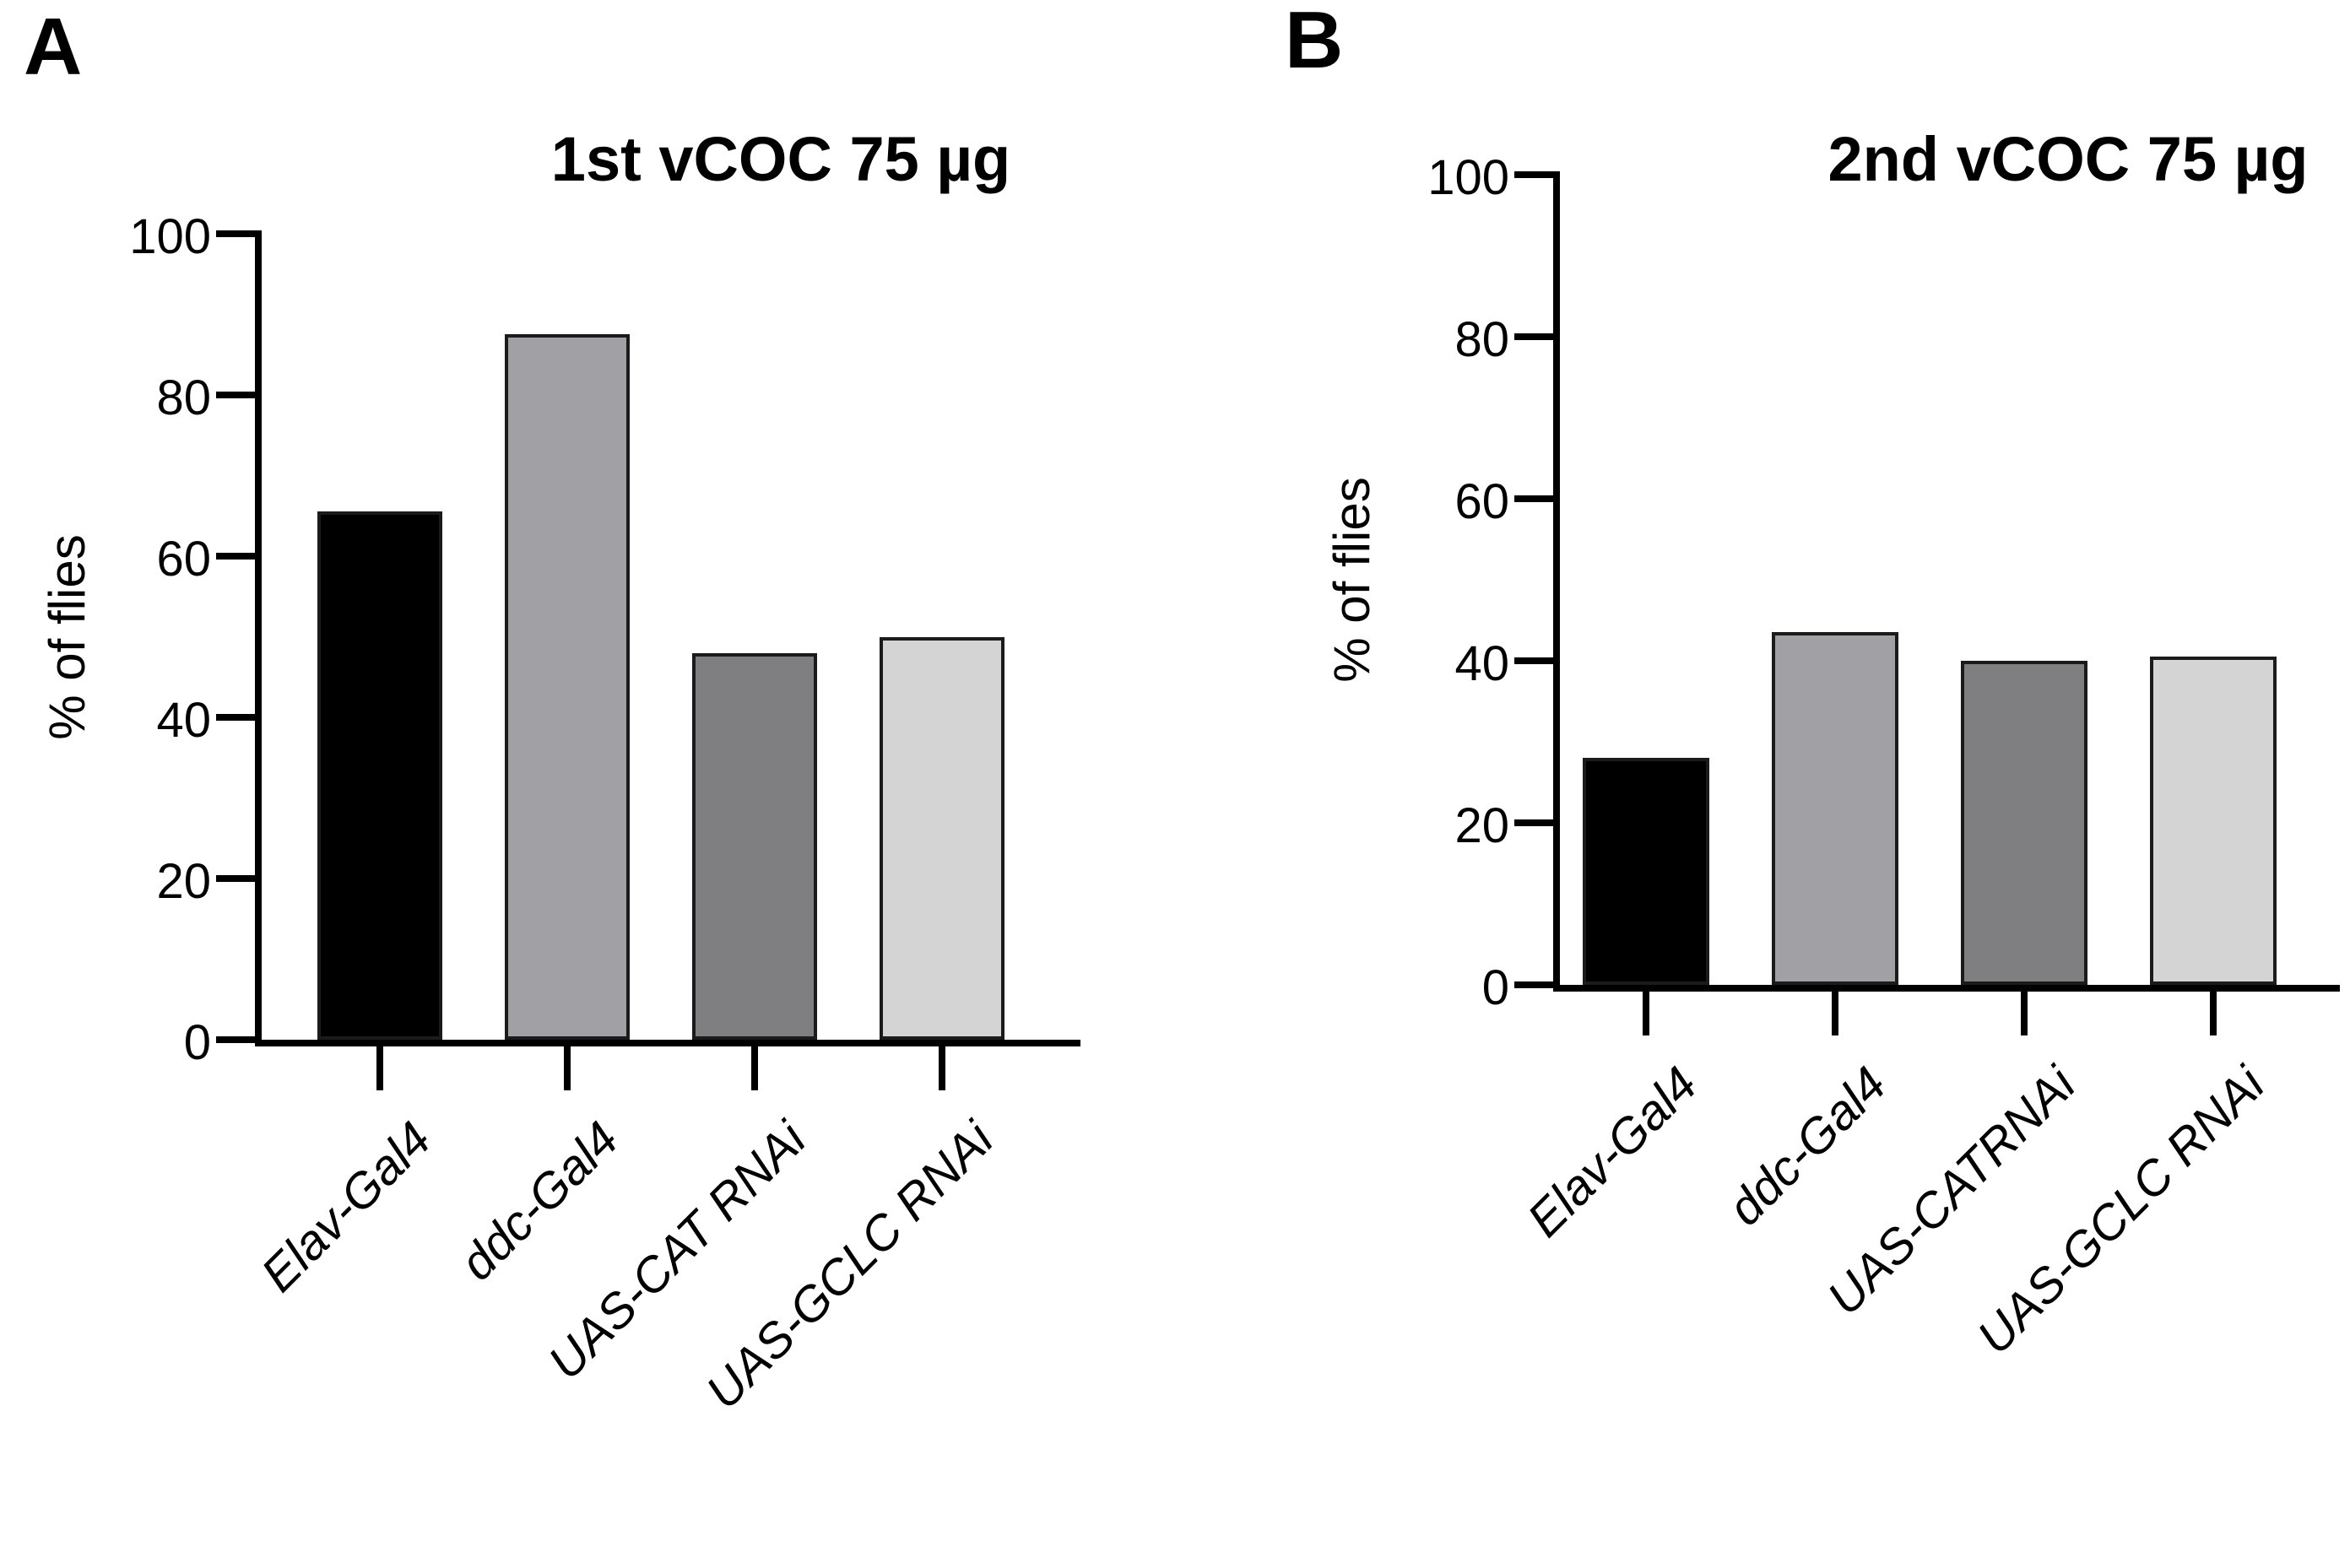  I want to click on panel-label-a: A, so click(54, 47).